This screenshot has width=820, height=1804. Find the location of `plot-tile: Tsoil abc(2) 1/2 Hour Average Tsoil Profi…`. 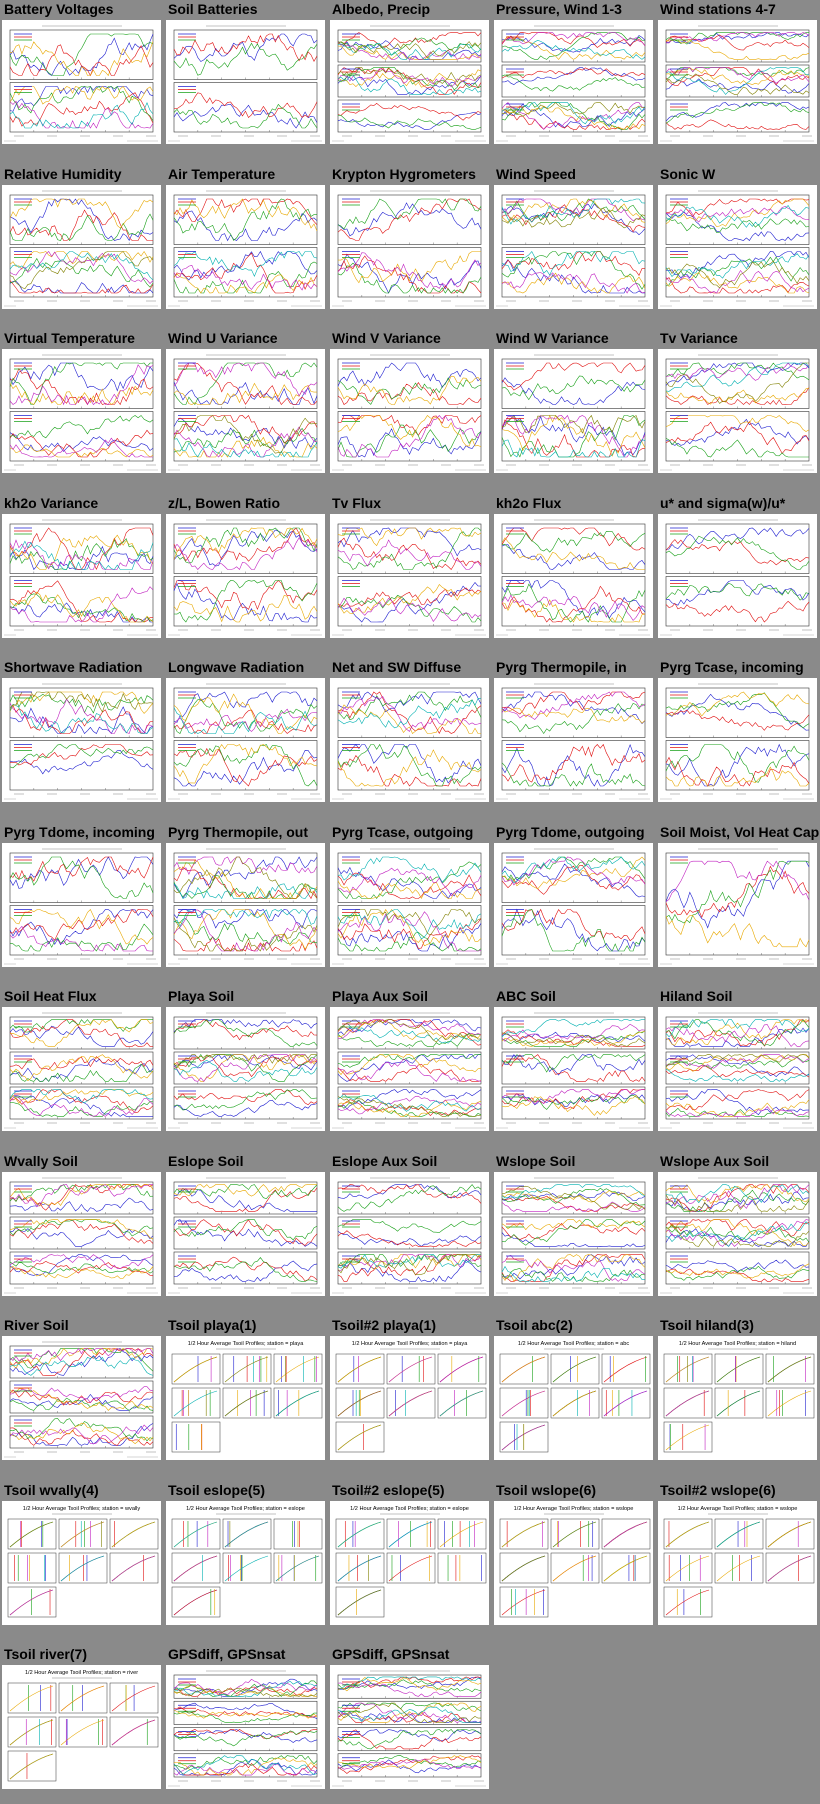

plot-tile: Tsoil abc(2) 1/2 Hour Average Tsoil Profi… is located at coordinates (572, 1388).